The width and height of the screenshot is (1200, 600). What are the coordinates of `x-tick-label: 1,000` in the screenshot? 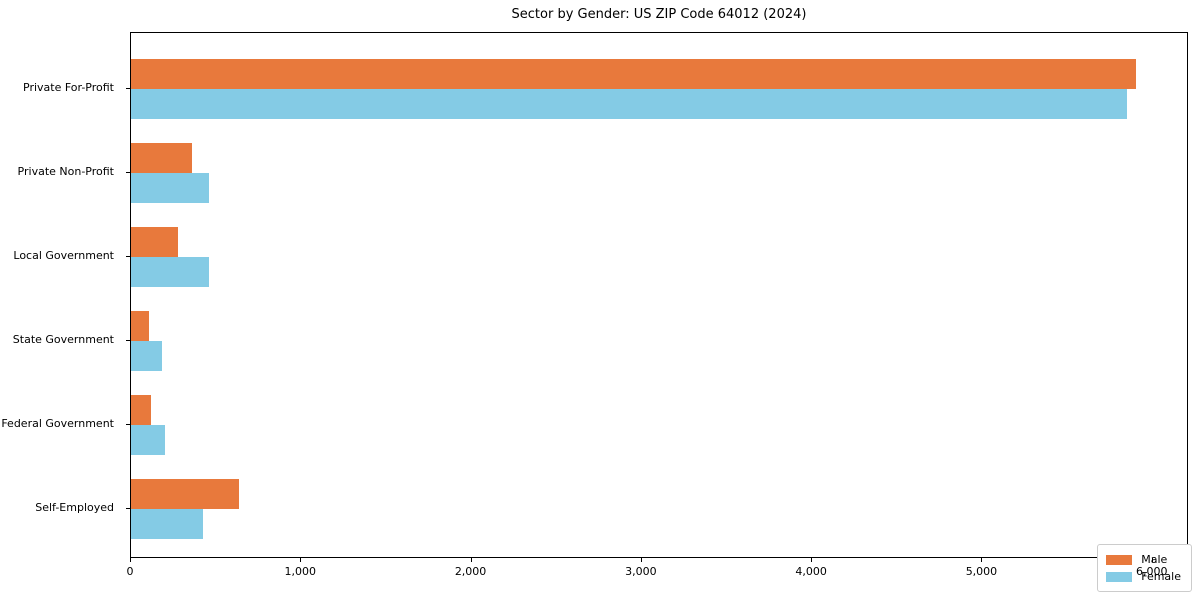 It's located at (300, 571).